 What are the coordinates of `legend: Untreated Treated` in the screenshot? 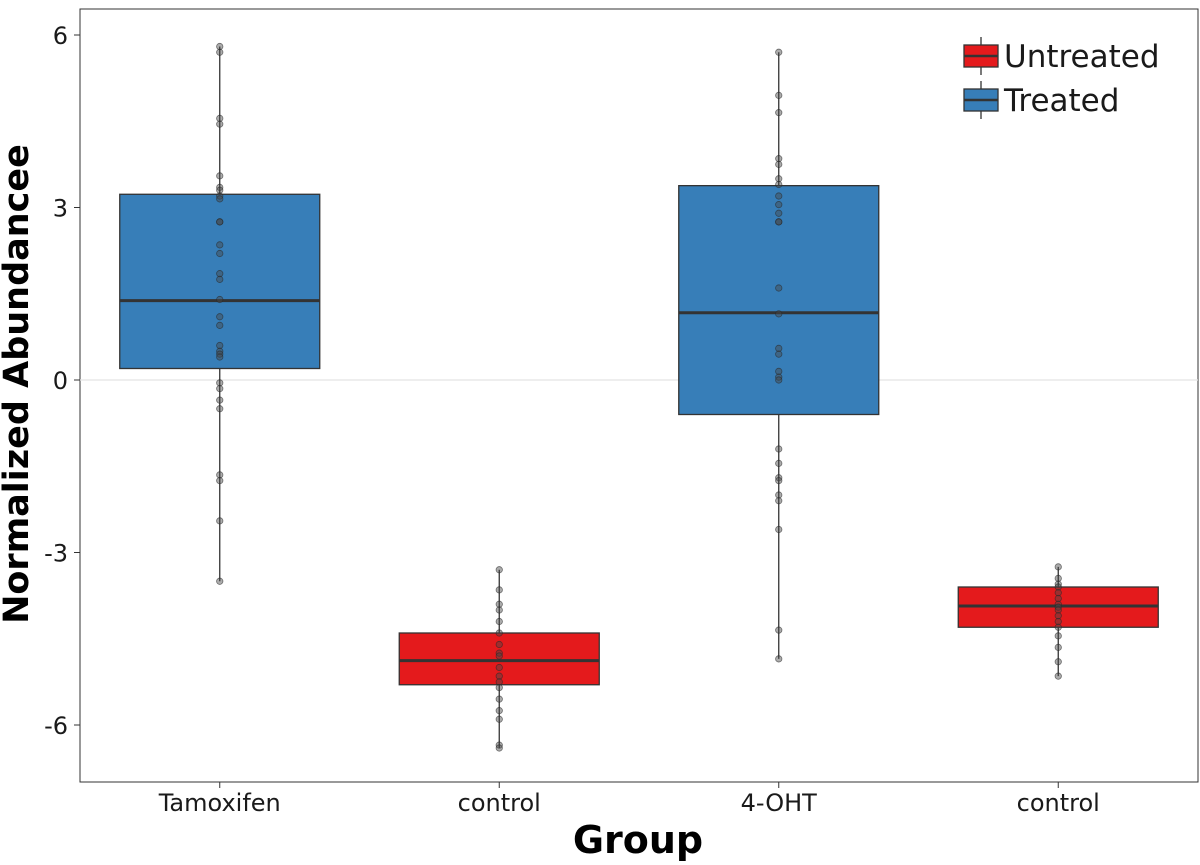 It's located at (1061, 78).